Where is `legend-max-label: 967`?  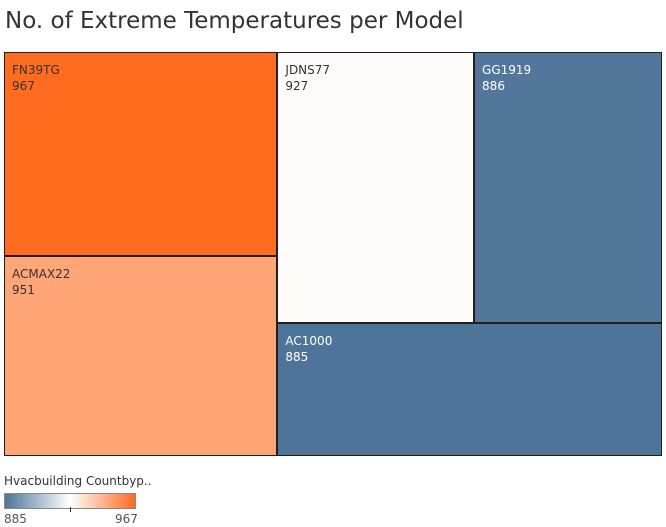 legend-max-label: 967 is located at coordinates (126, 519).